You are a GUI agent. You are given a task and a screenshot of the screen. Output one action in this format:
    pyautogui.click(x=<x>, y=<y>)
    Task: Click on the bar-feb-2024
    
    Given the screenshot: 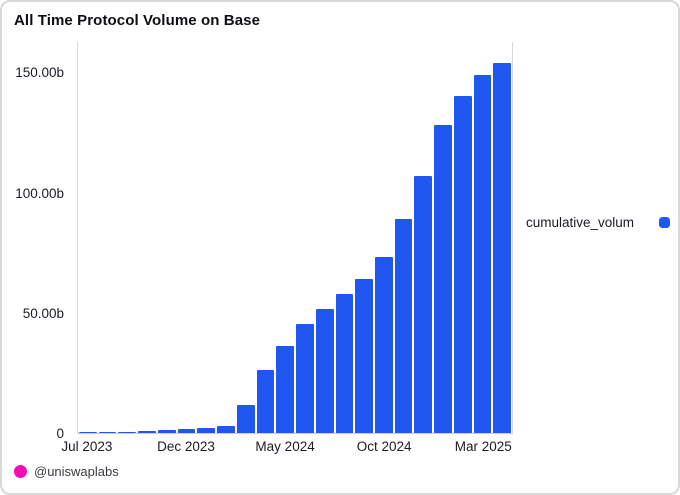 What is the action you would take?
    pyautogui.click(x=226, y=429)
    